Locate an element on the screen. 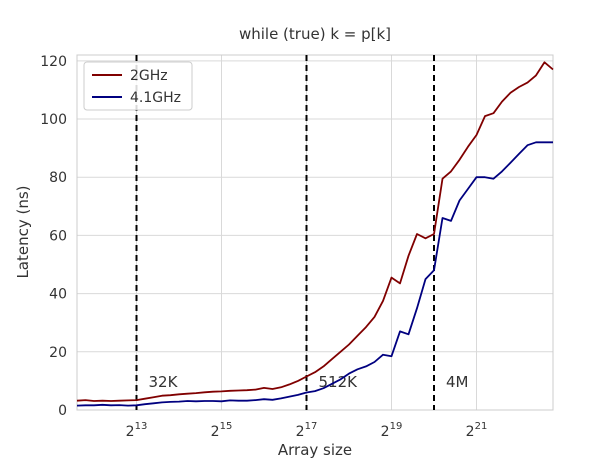  x-tick-label: 213 is located at coordinates (137, 430).